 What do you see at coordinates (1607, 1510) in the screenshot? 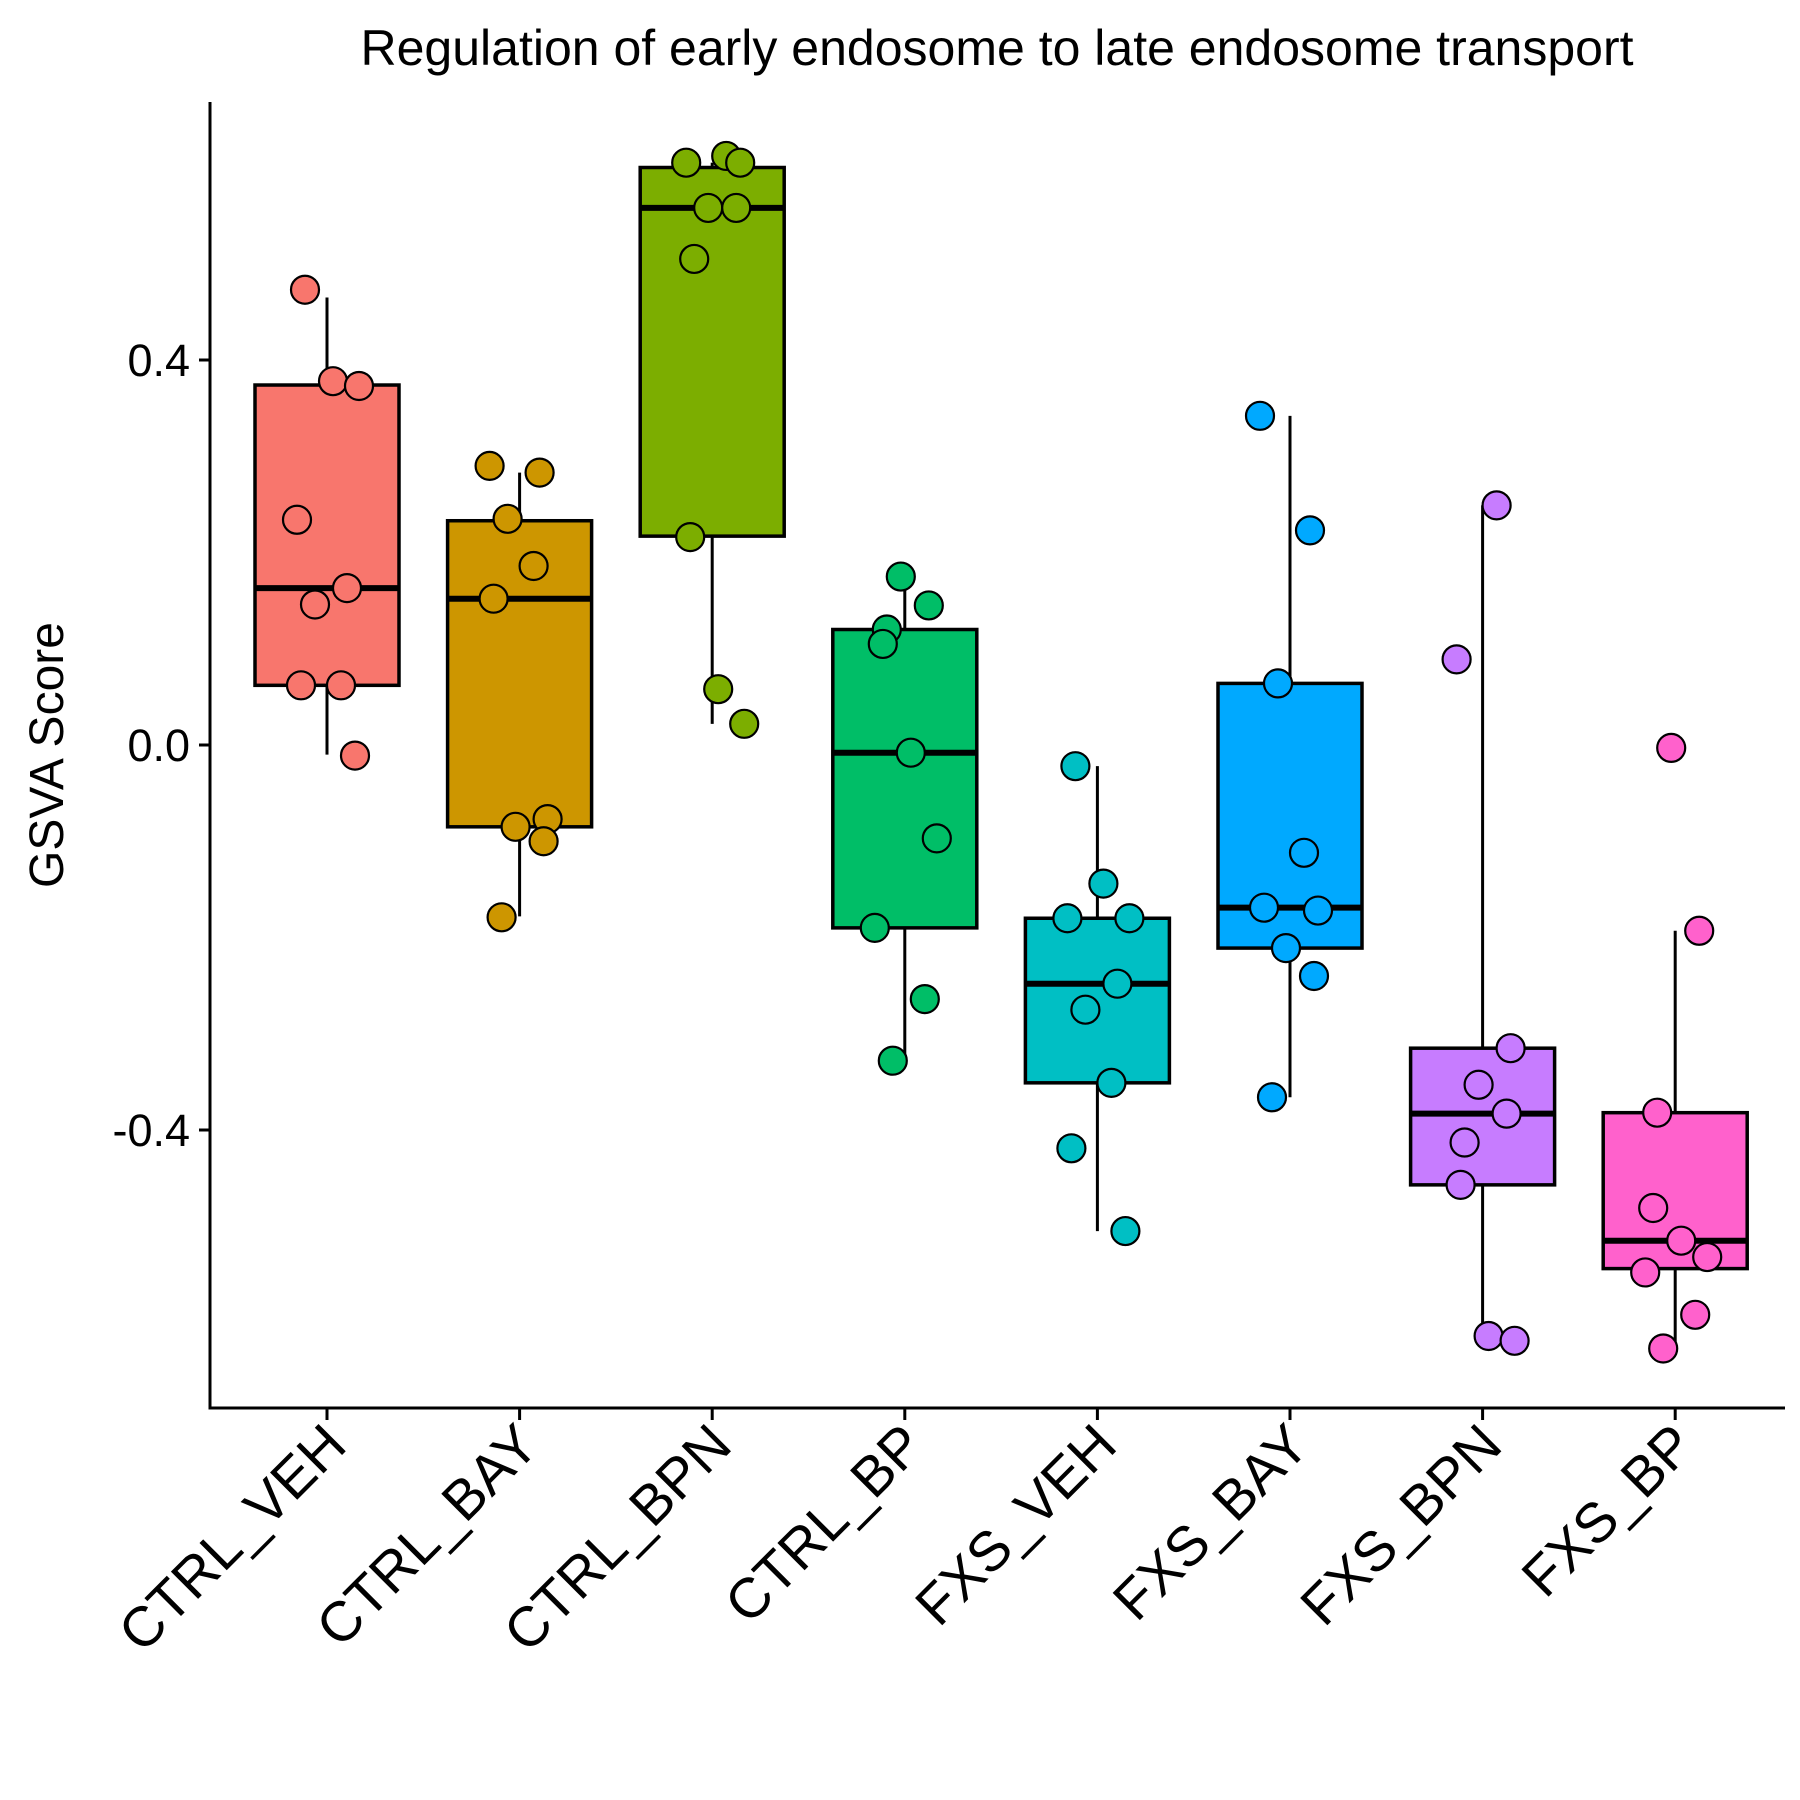
I see `x-tick-label: FXS_BP` at bounding box center [1607, 1510].